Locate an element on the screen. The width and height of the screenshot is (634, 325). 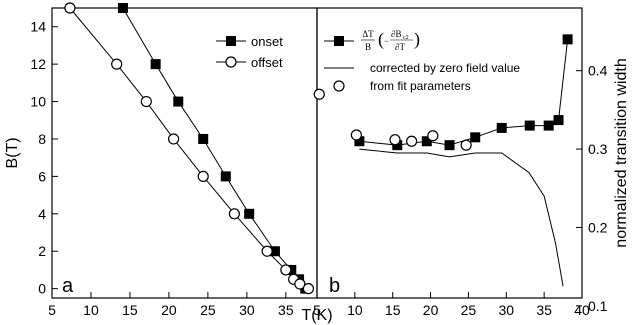
x-tick-label-b-4: 25 is located at coordinates (469, 310).